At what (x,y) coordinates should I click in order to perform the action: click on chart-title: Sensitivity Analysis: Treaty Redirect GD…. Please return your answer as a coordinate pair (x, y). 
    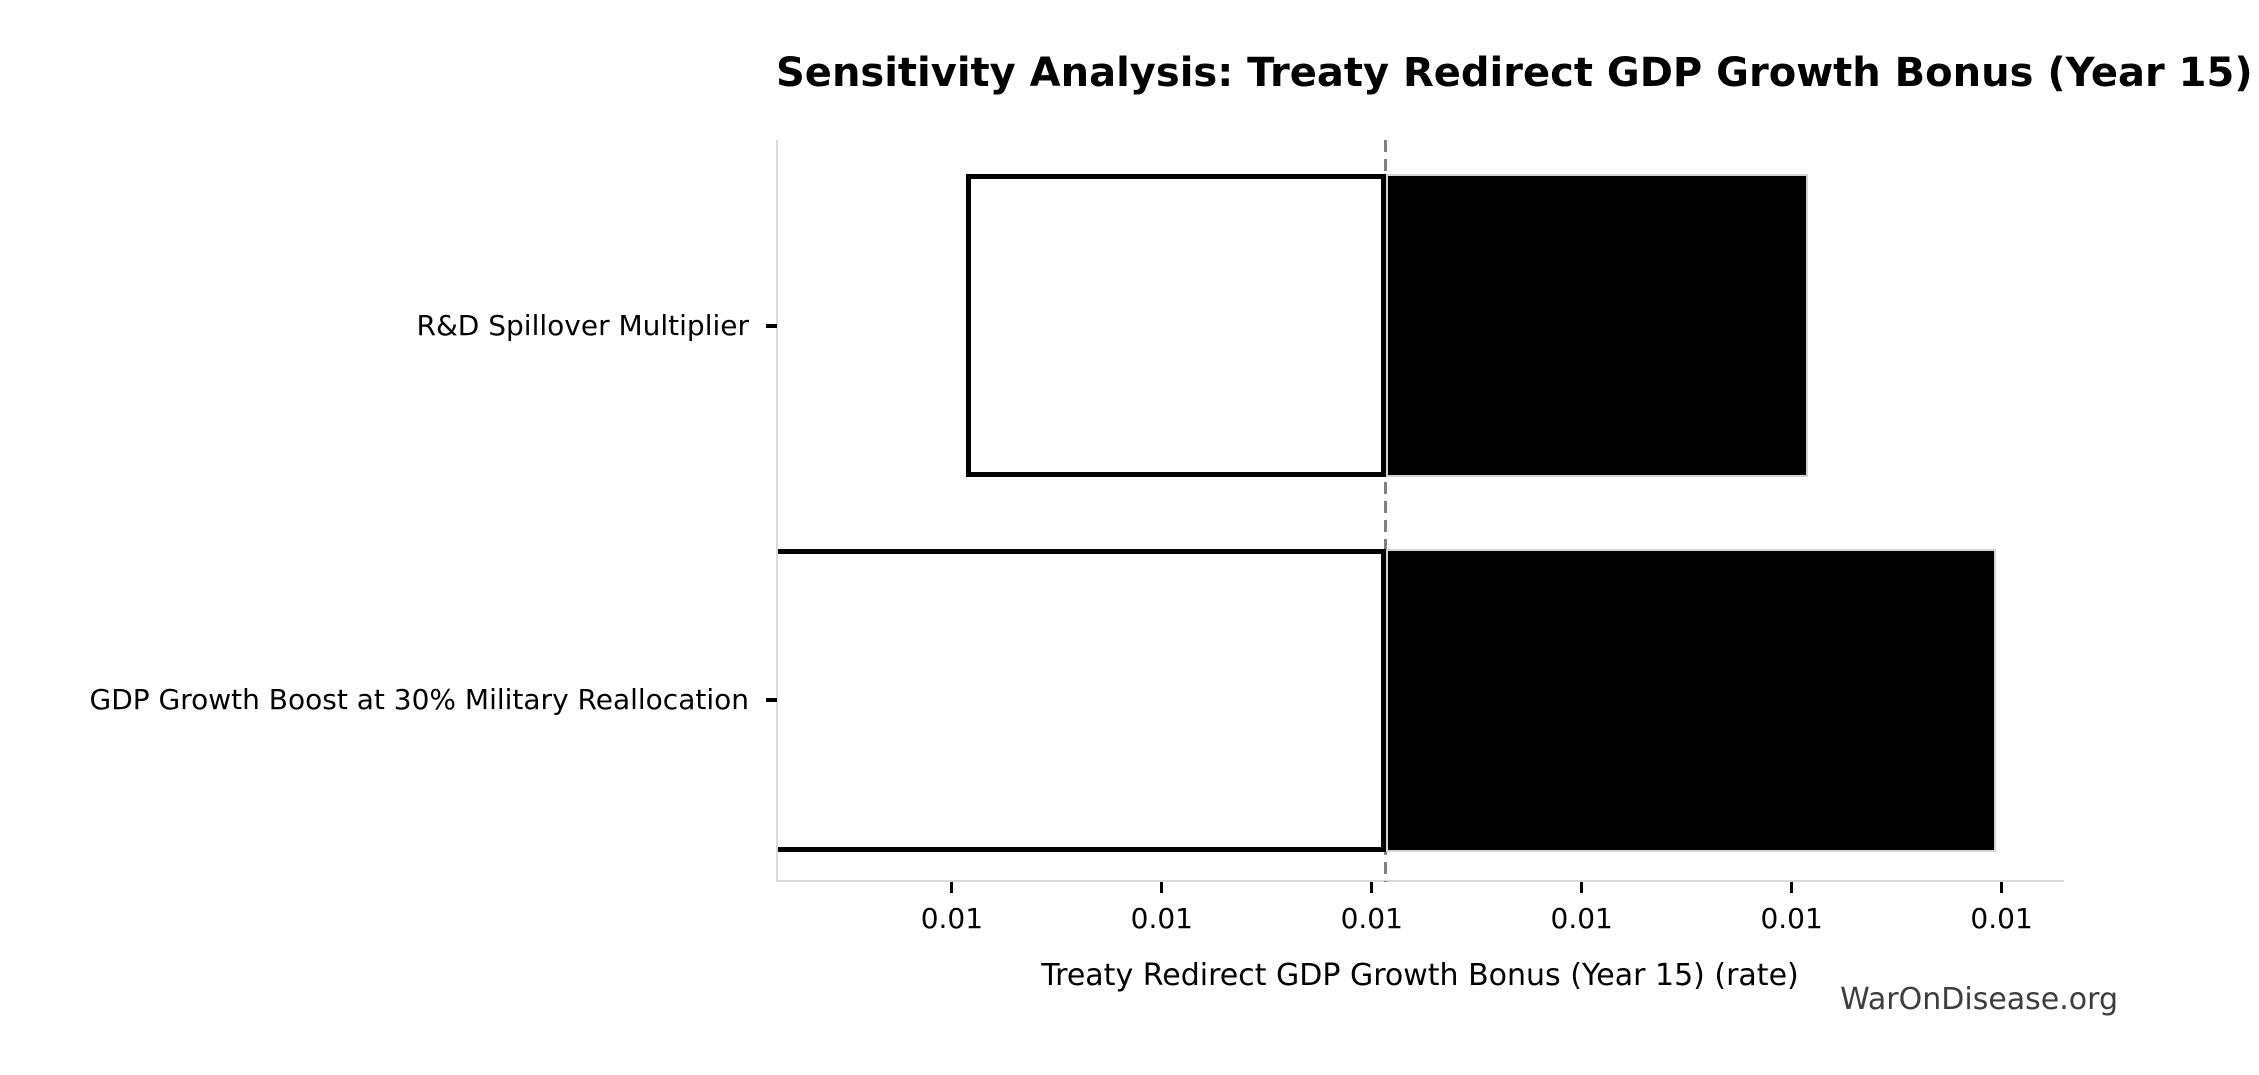
    Looking at the image, I should click on (1514, 73).